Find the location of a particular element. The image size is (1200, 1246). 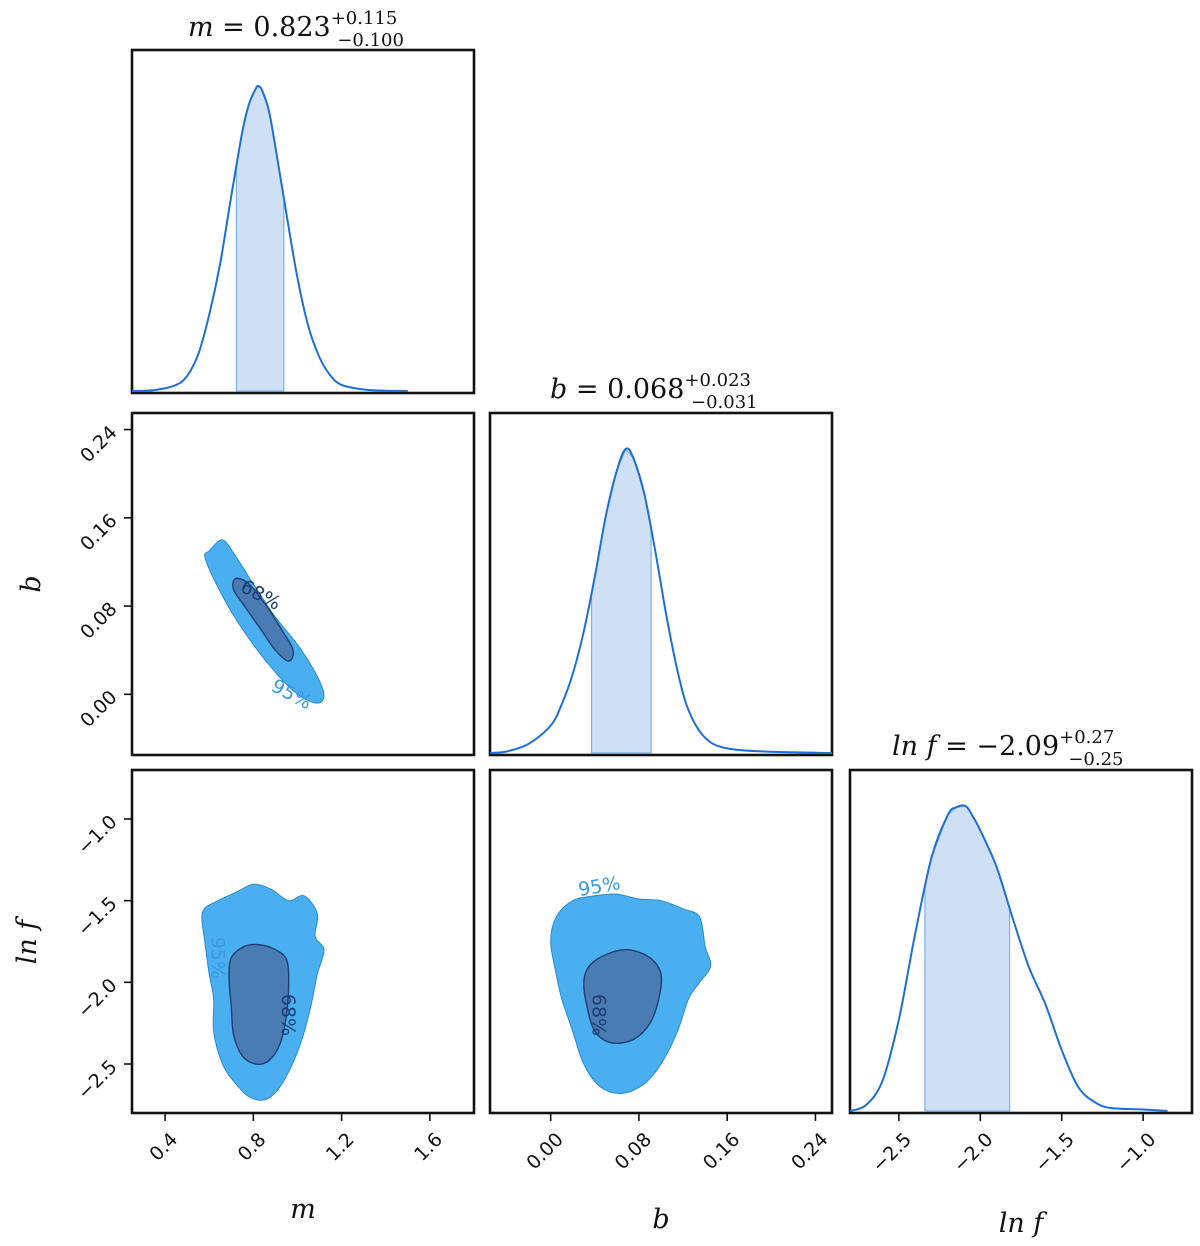

title-b: b = 0.068+0.023 −0.031 is located at coordinates (654, 391).